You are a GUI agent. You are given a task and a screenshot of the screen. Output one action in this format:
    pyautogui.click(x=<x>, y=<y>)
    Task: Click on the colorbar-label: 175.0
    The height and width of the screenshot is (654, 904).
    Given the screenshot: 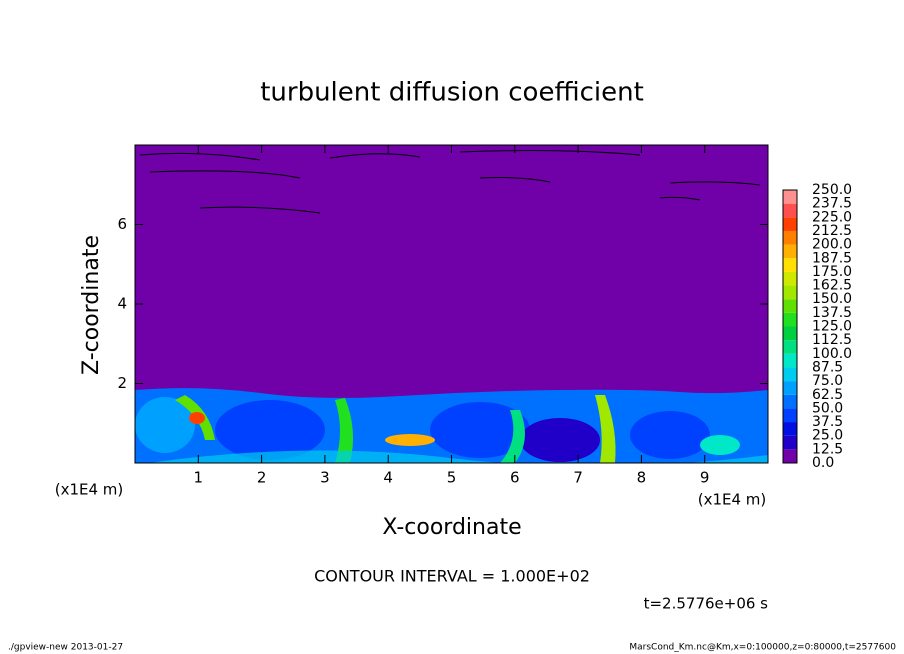 What is the action you would take?
    pyautogui.click(x=832, y=272)
    